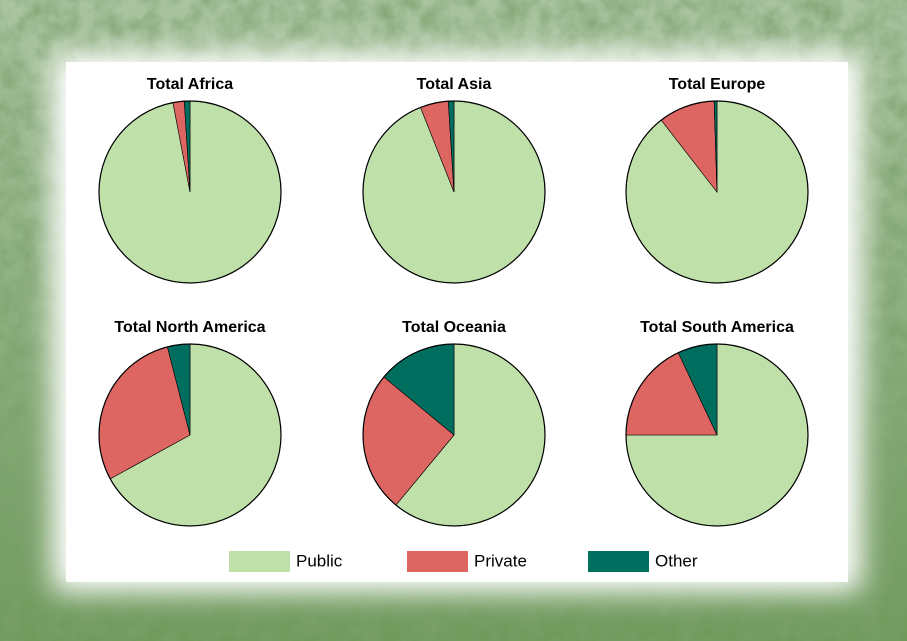 This screenshot has width=907, height=641. I want to click on chart-title: Total Europe, so click(717, 84).